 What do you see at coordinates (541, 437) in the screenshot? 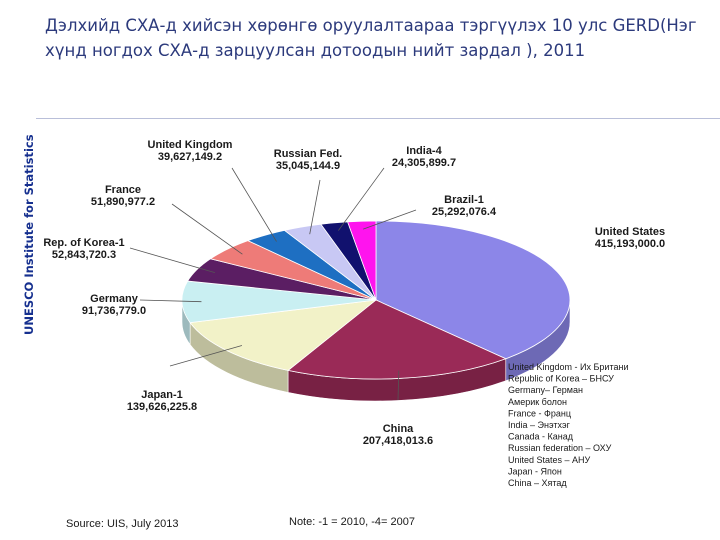
I see `glossary-line: Canada - Канад` at bounding box center [541, 437].